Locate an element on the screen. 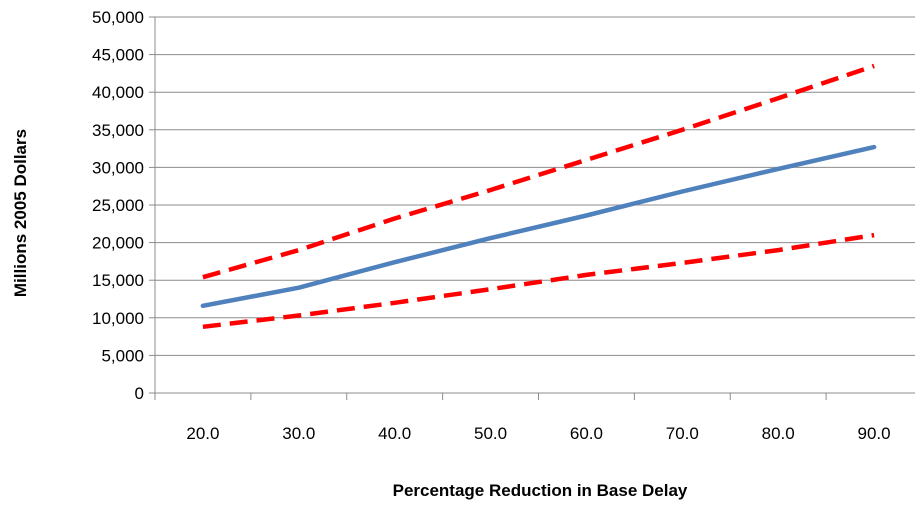 Image resolution: width=915 pixels, height=506 pixels. y-tick-label: 25,000 is located at coordinates (118, 205).